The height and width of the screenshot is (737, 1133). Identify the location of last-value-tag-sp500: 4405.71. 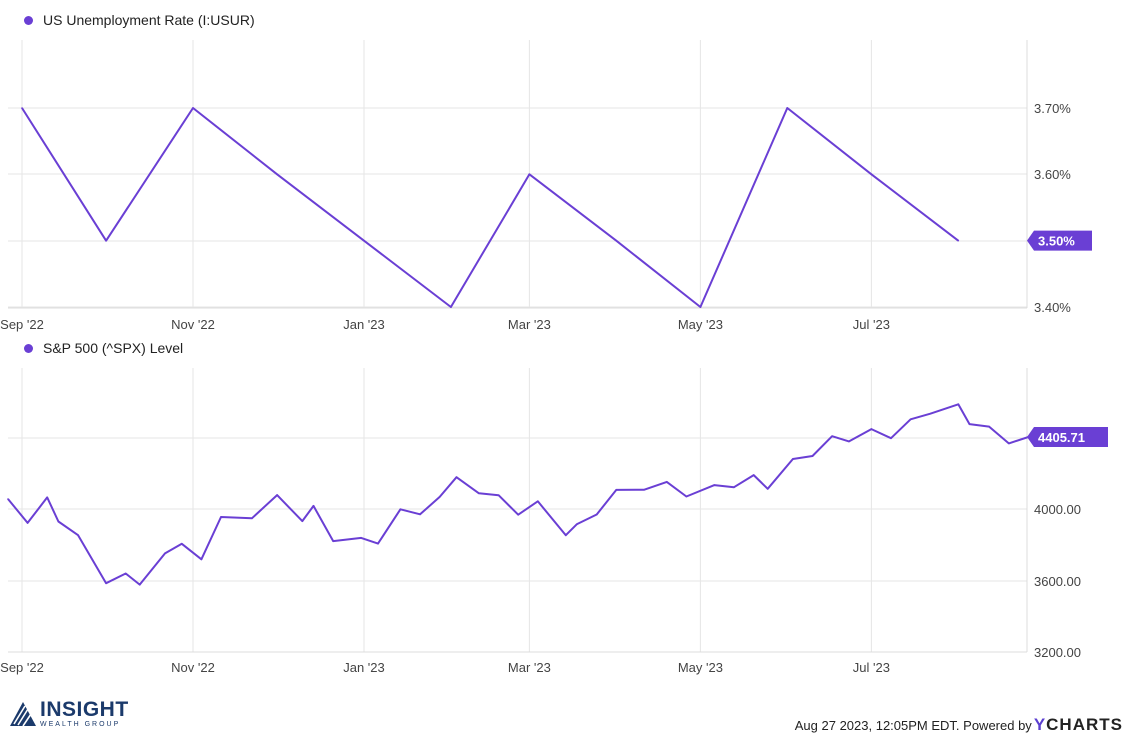
(1067, 436).